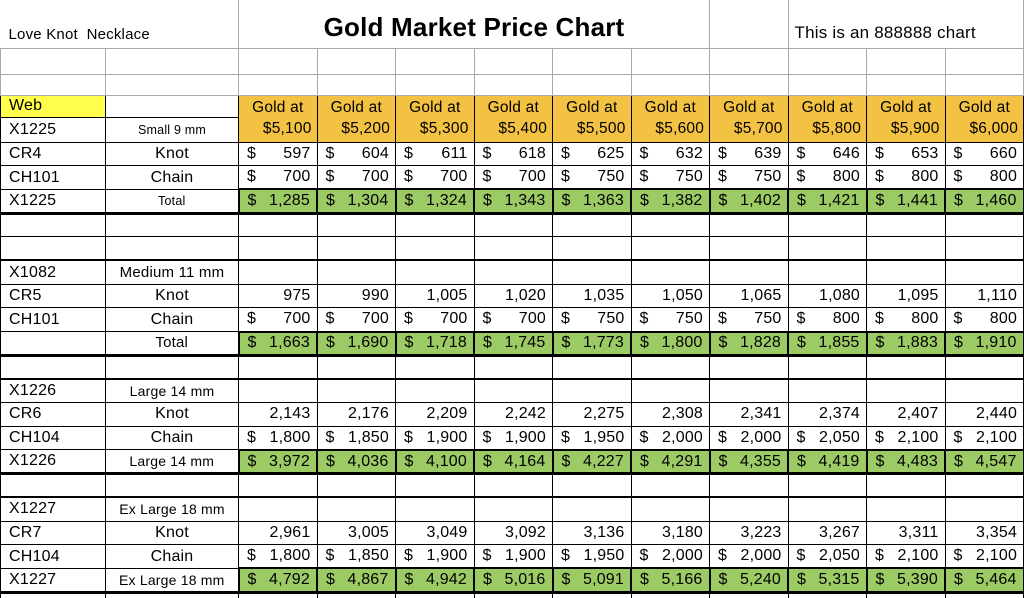 This screenshot has height=598, width=1024. Describe the element at coordinates (435, 580) in the screenshot. I see `price-cell: $4,942` at that location.